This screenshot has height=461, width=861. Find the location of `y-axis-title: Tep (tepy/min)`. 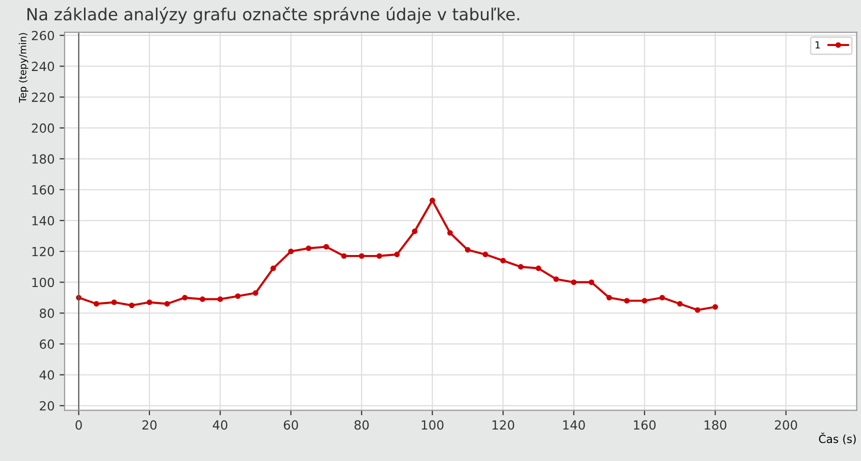

y-axis-title: Tep (tepy/min) is located at coordinates (23, 68).